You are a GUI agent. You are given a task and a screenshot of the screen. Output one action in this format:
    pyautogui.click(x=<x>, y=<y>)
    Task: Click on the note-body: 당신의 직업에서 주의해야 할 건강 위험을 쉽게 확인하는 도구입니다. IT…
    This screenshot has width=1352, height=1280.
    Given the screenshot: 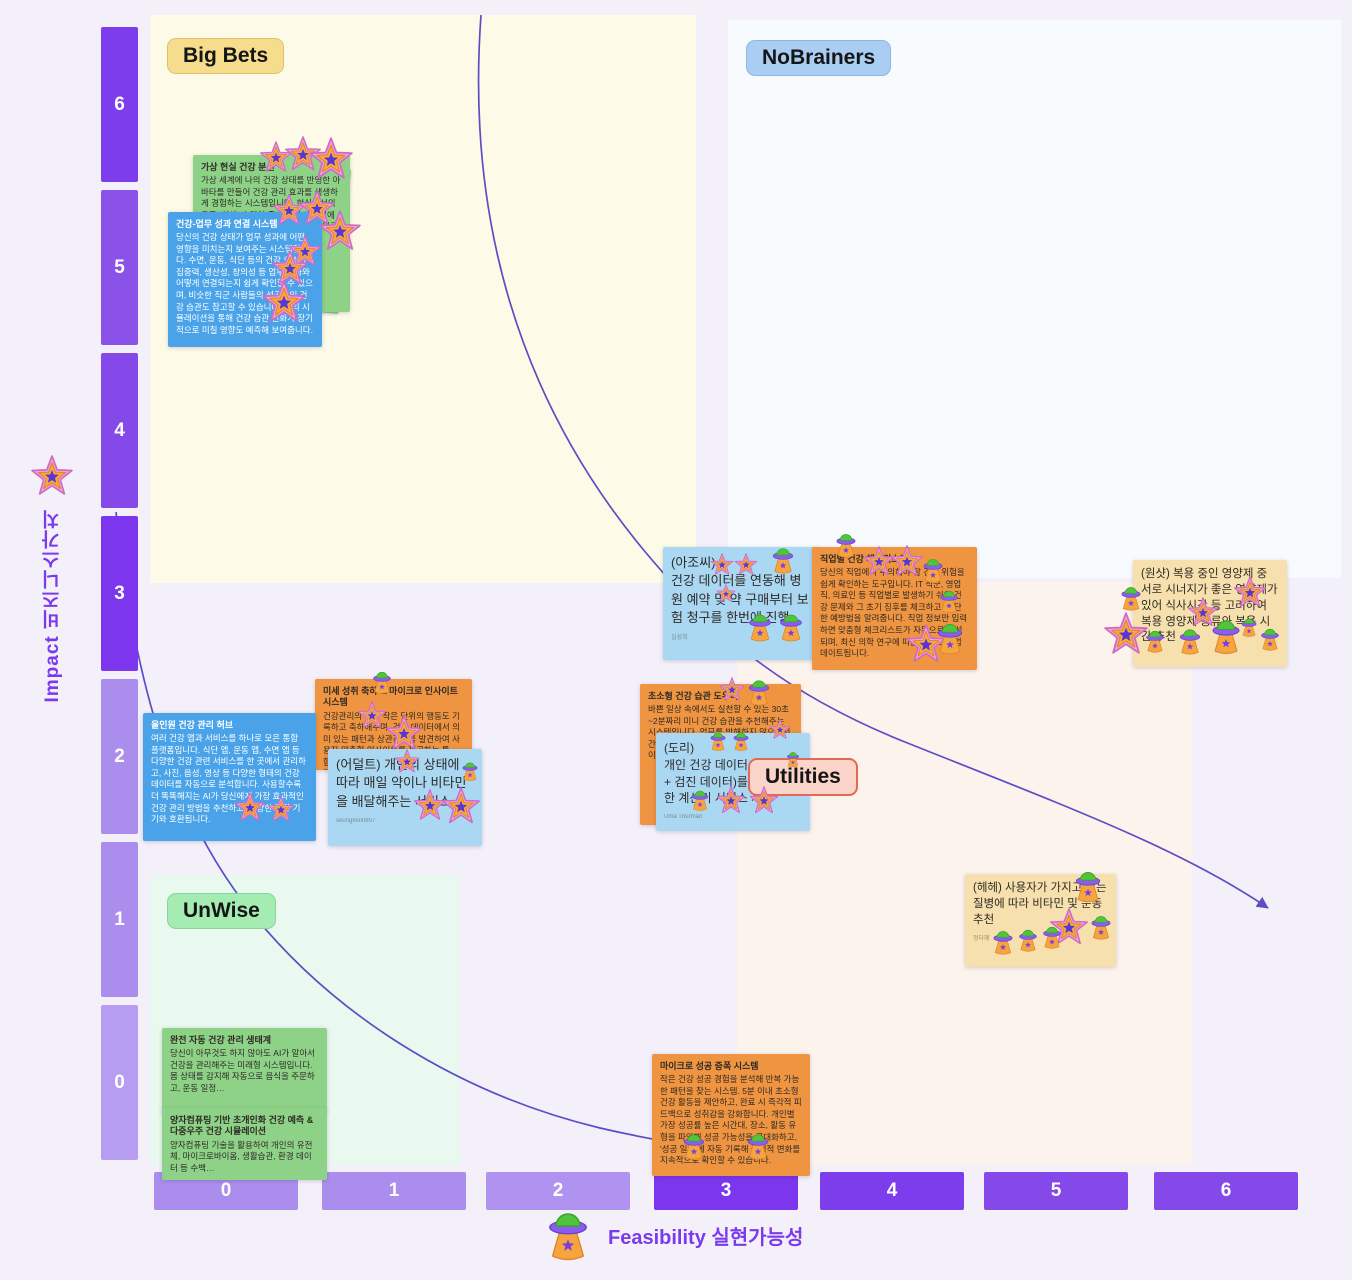 What is the action you would take?
    pyautogui.click(x=894, y=613)
    